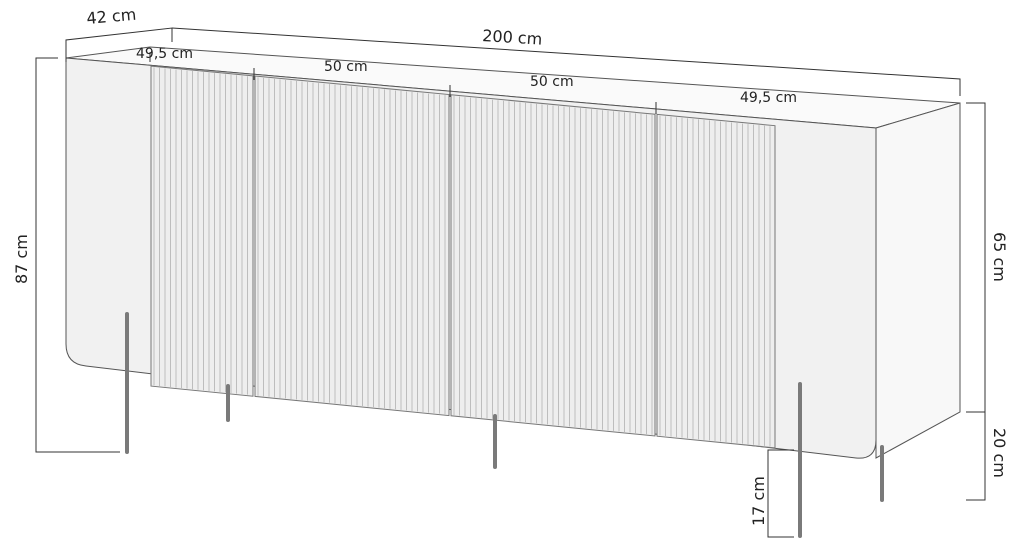 This screenshot has width=1020, height=549. I want to click on leg-height-dimension-line, so click(976, 456).